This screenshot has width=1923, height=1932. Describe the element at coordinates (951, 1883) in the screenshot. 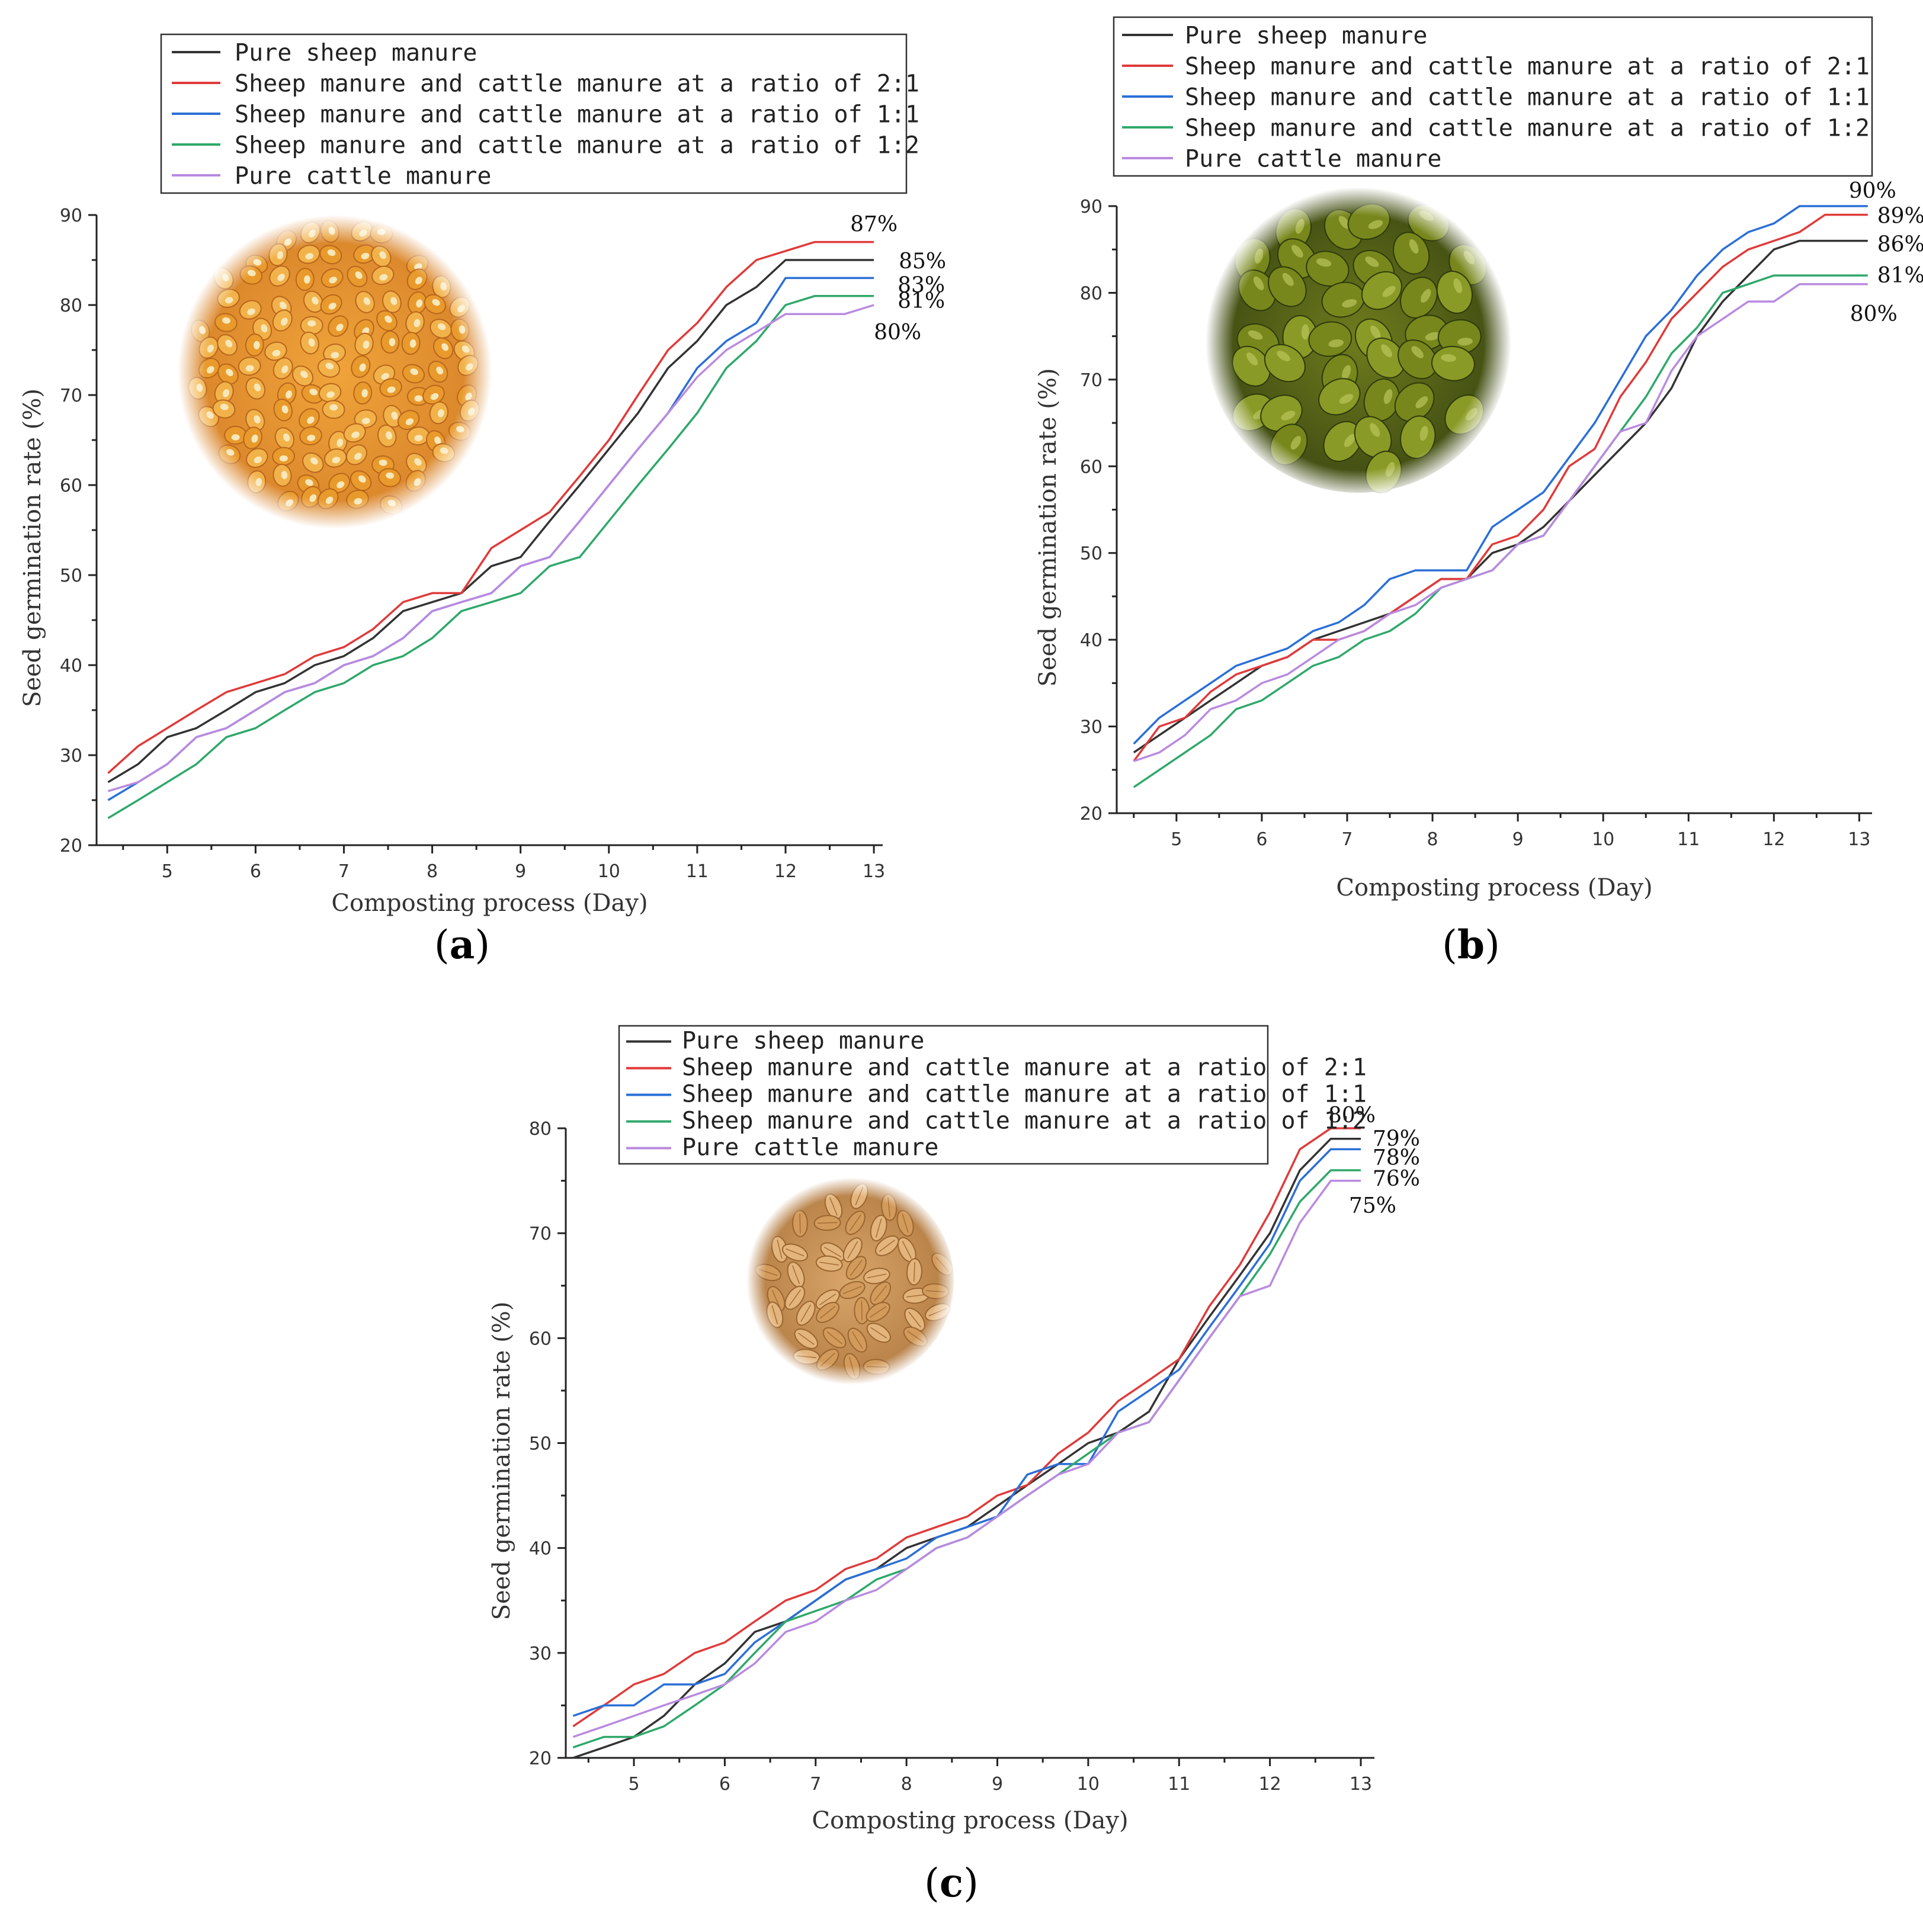

I see `panel-caption-c: (c)` at that location.